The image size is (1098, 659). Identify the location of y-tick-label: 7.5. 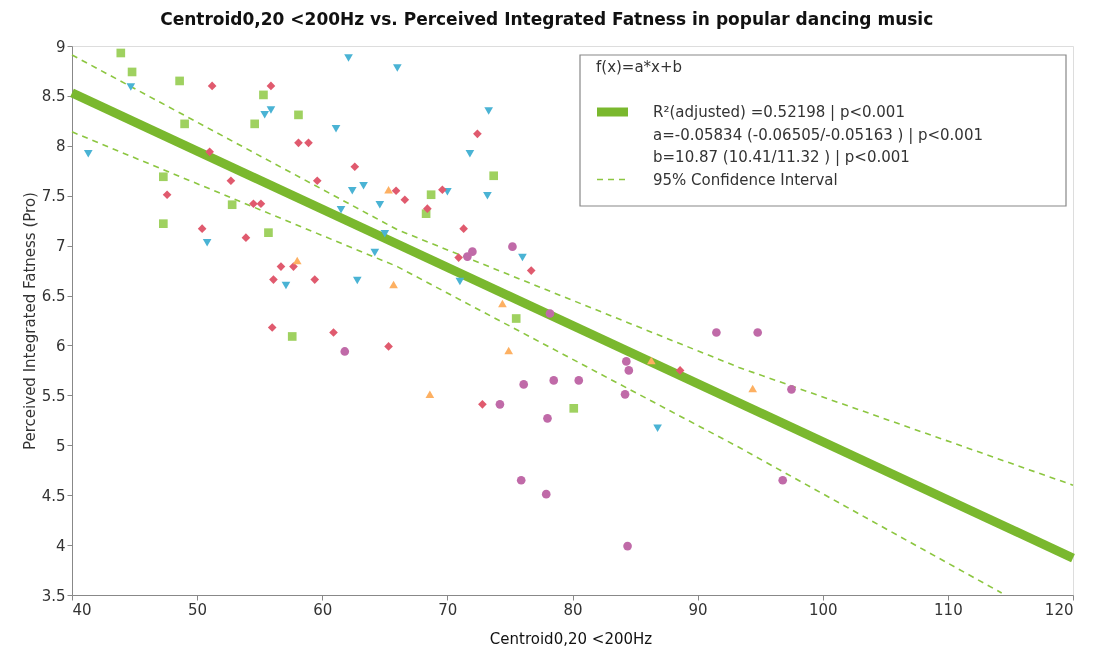
(53, 196).